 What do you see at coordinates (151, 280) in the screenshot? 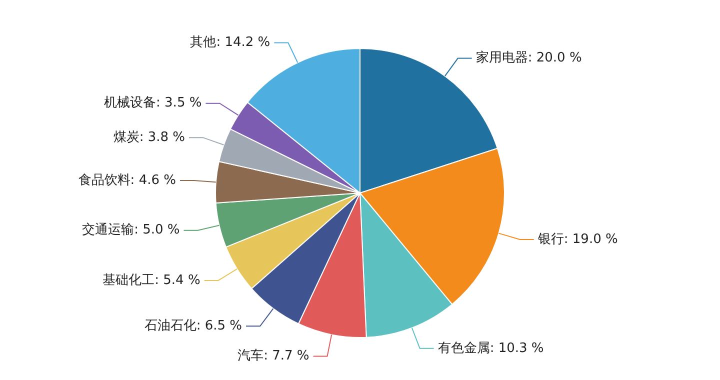
I see `slice-label: 基础化工: 5.4 %` at bounding box center [151, 280].